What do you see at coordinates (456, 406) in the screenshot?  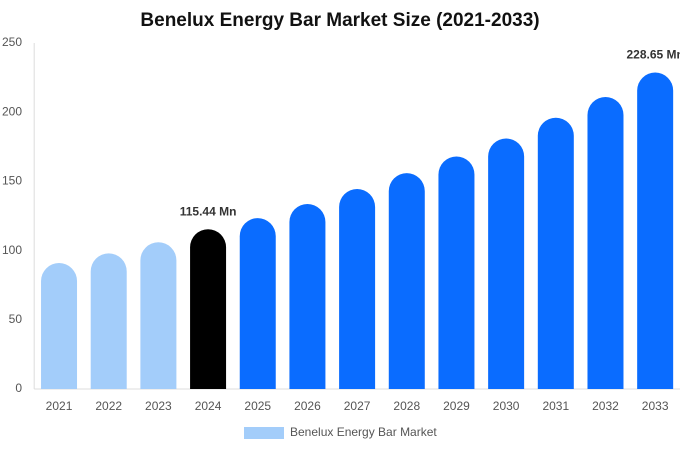 I see `x-tick-label: 2029` at bounding box center [456, 406].